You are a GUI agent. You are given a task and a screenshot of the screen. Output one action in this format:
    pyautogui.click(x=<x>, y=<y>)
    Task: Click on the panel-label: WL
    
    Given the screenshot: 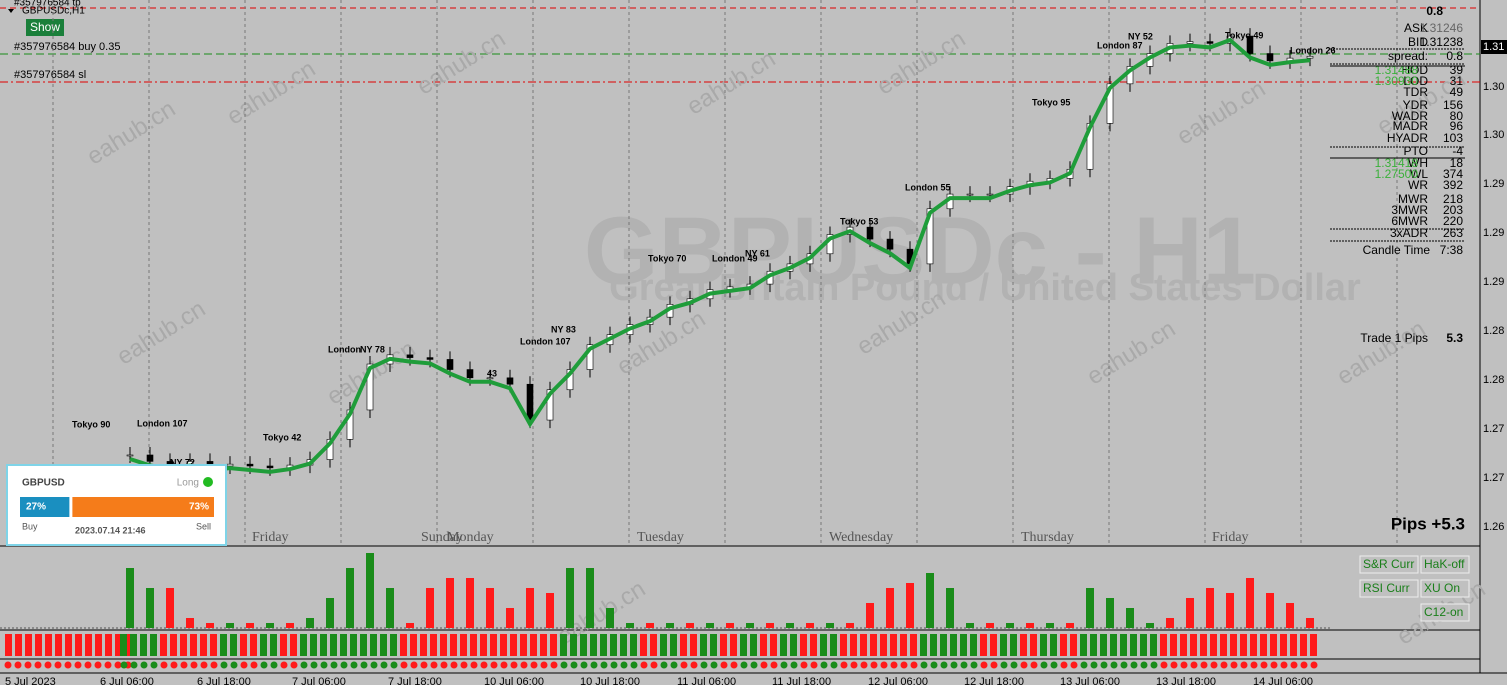 What is the action you would take?
    pyautogui.click(x=1419, y=174)
    